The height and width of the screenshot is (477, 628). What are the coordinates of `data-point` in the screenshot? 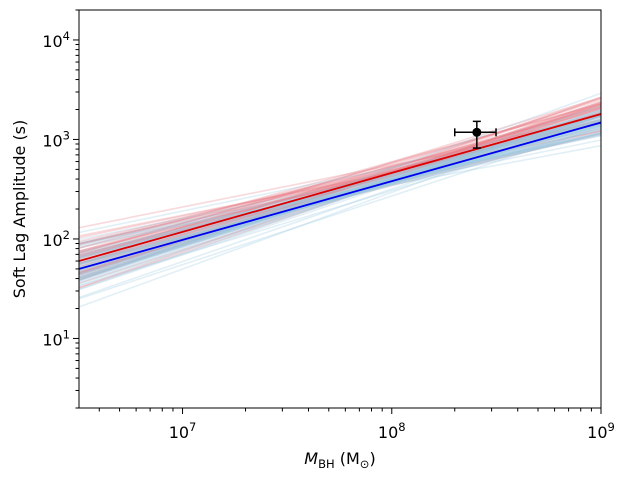 It's located at (477, 132).